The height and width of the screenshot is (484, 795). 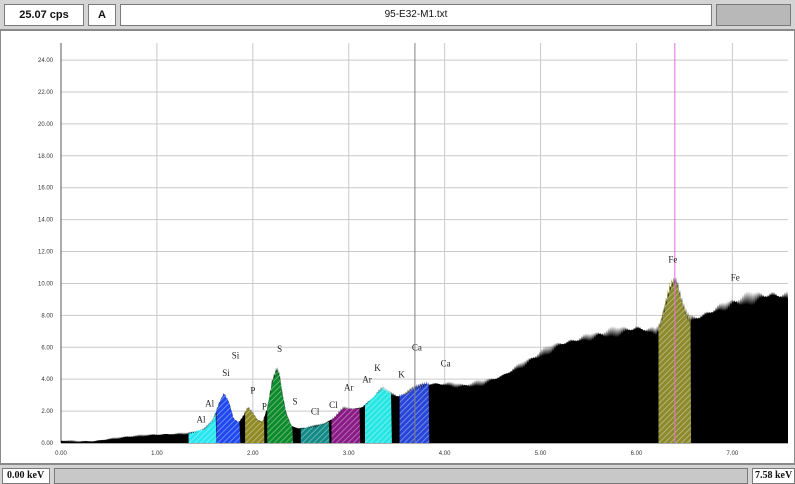 I want to click on y-tick-label-0: 0.00, so click(x=47, y=444).